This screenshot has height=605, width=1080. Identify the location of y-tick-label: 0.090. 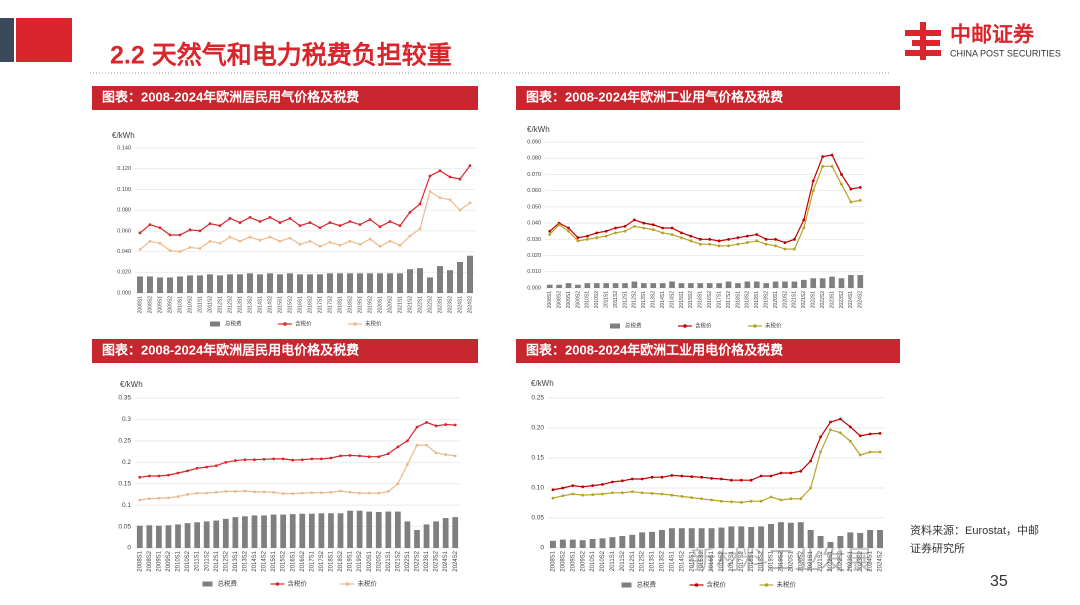
(534, 142).